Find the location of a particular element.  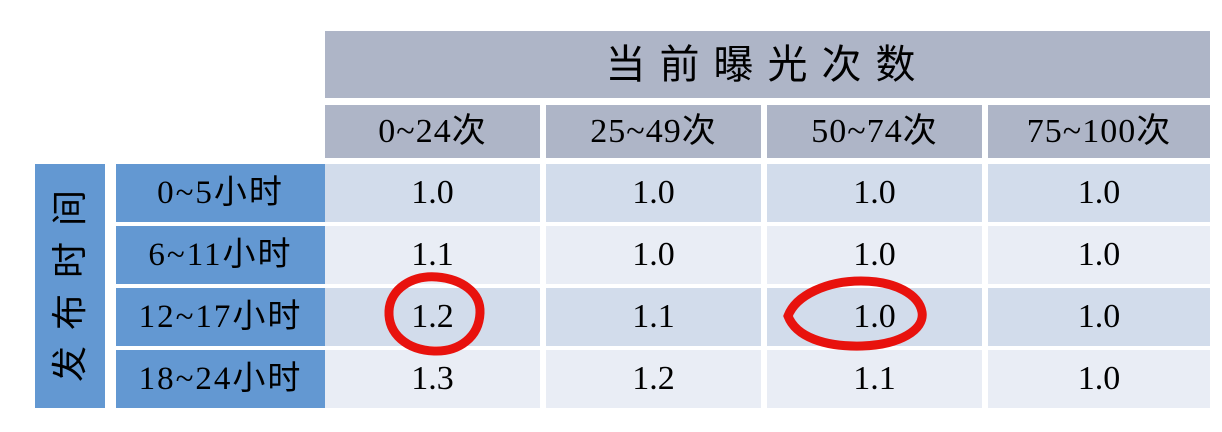

row-axis-header: 发布时间 is located at coordinates (70, 286).